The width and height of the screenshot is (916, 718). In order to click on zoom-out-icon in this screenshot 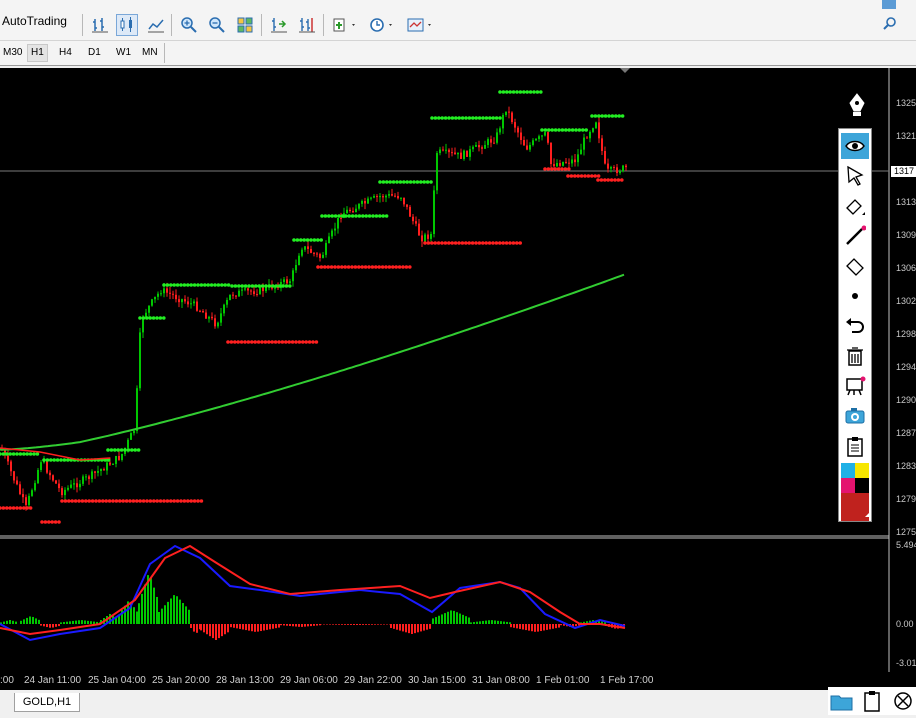, I will do `click(217, 25)`.